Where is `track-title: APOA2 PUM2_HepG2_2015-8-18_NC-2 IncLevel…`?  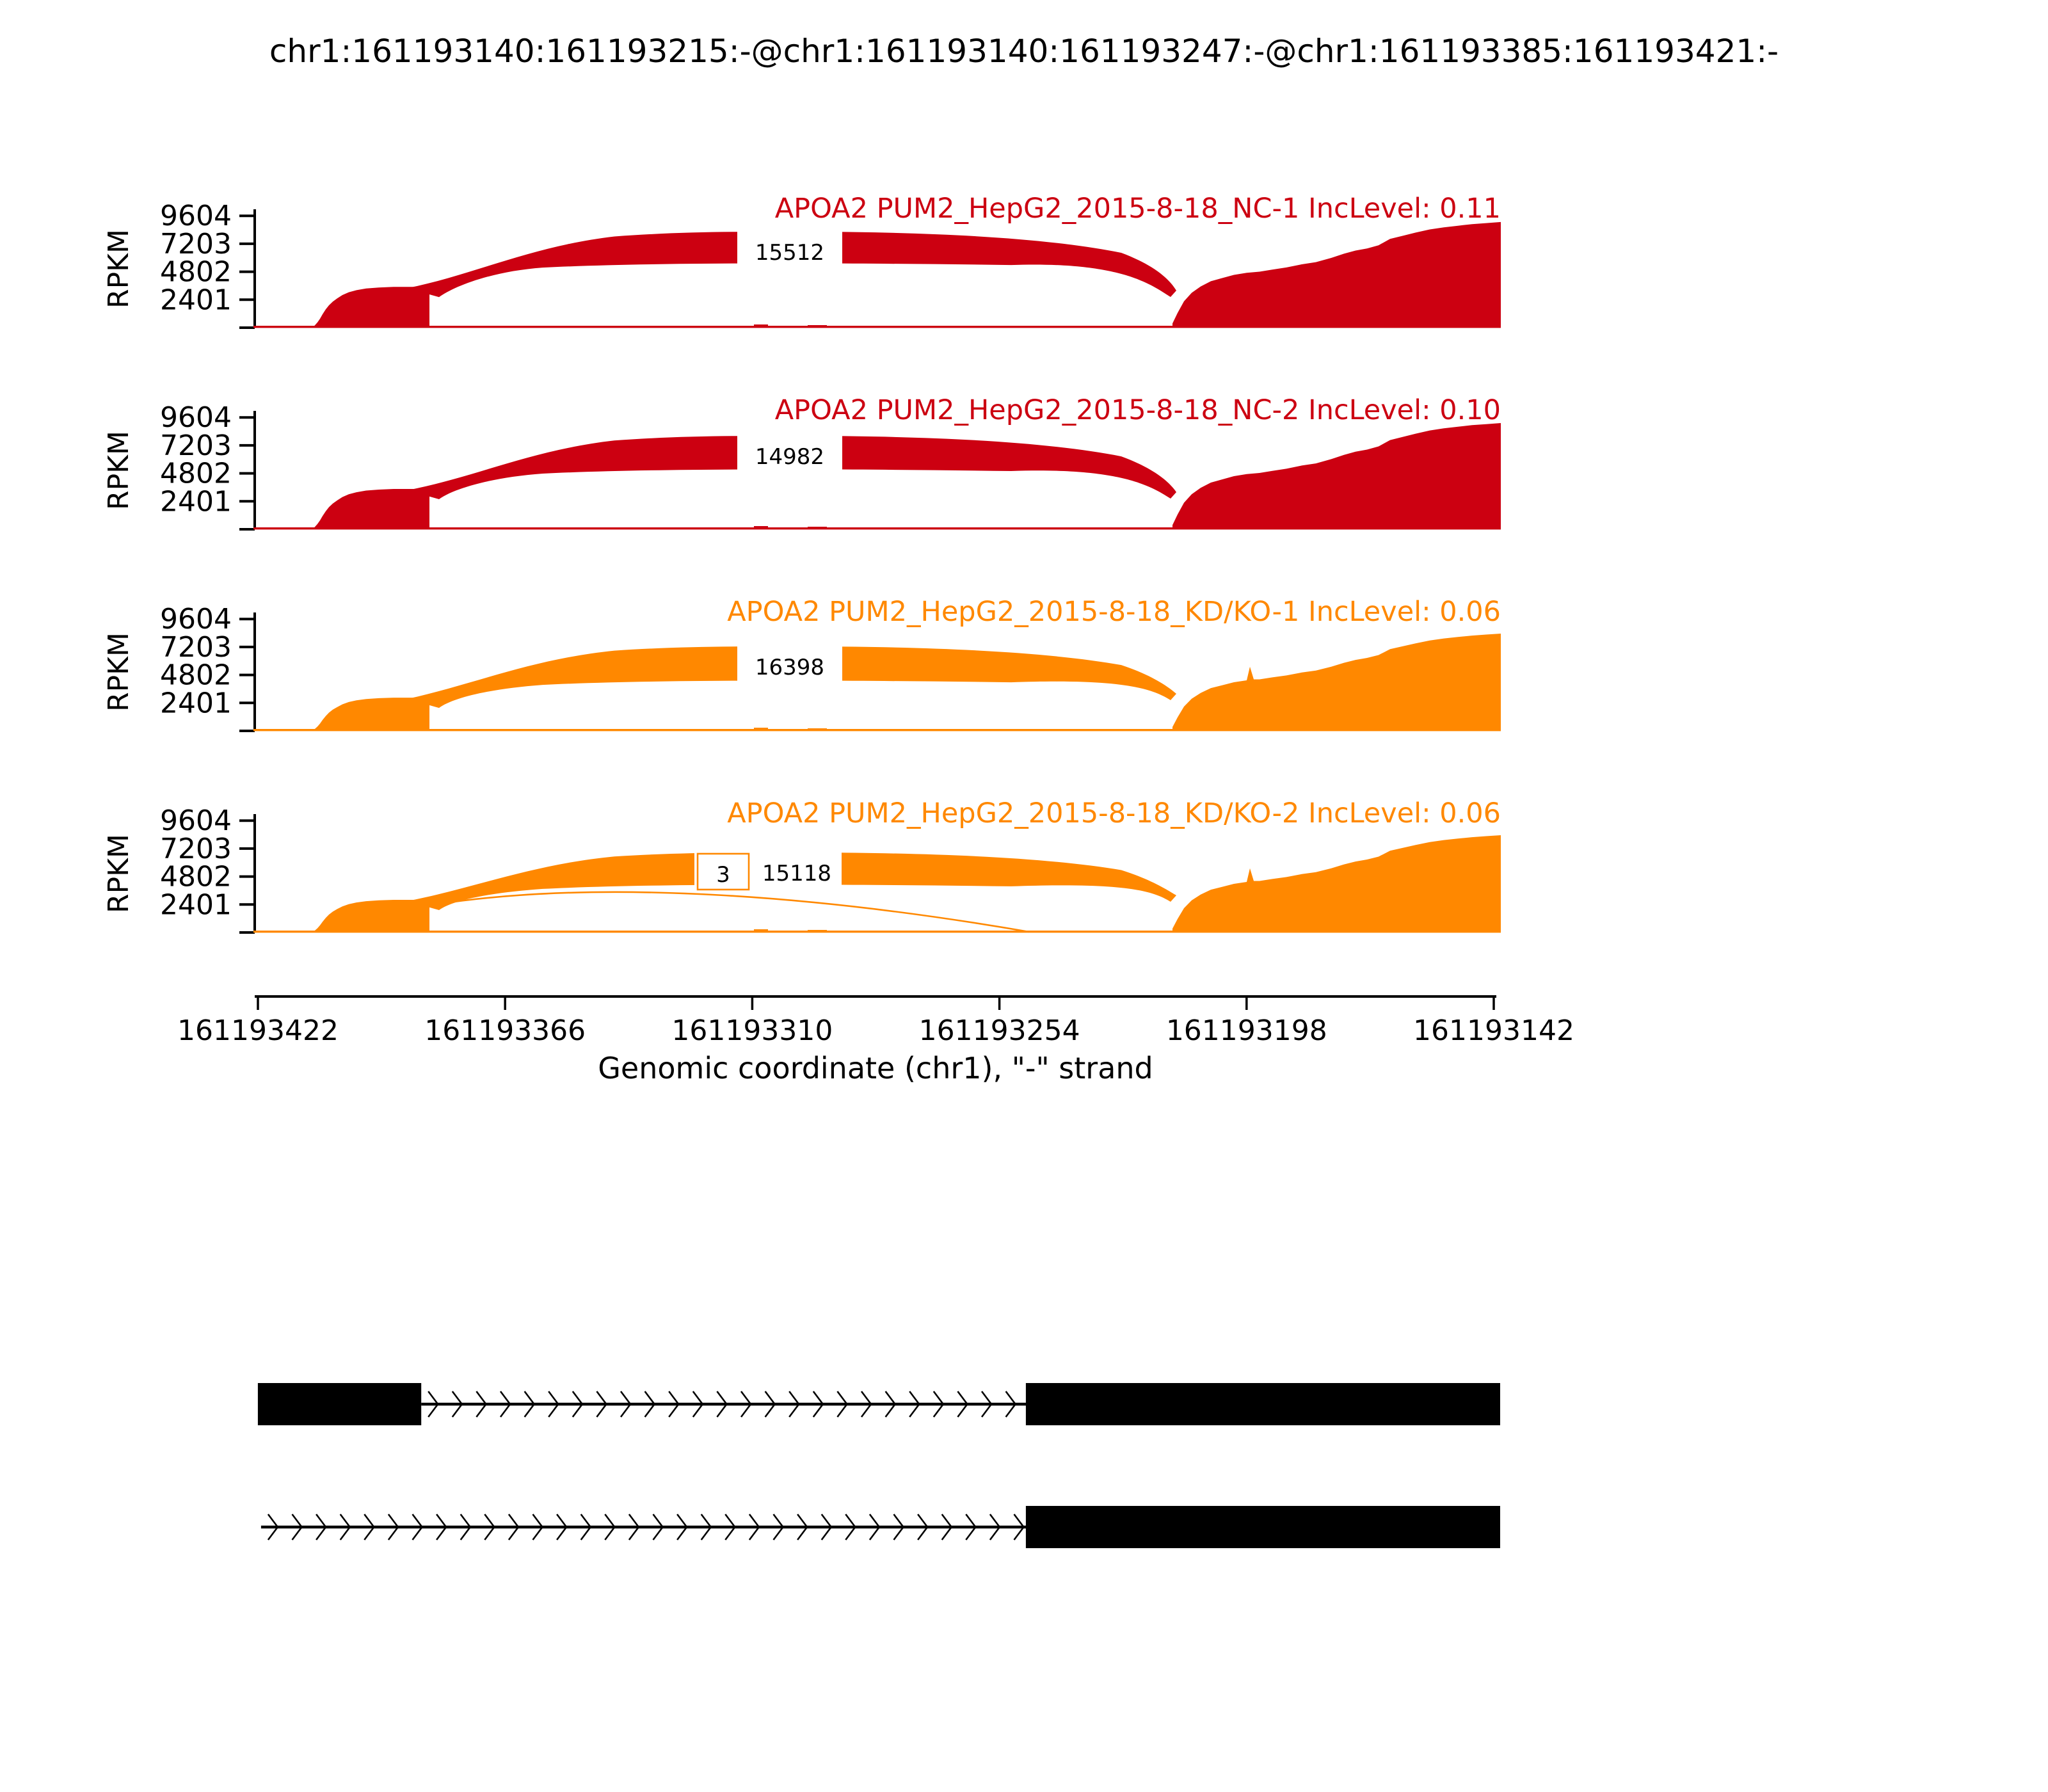
track-title: APOA2 PUM2_HepG2_2015-8-18_NC-2 IncLevel… is located at coordinates (1138, 410).